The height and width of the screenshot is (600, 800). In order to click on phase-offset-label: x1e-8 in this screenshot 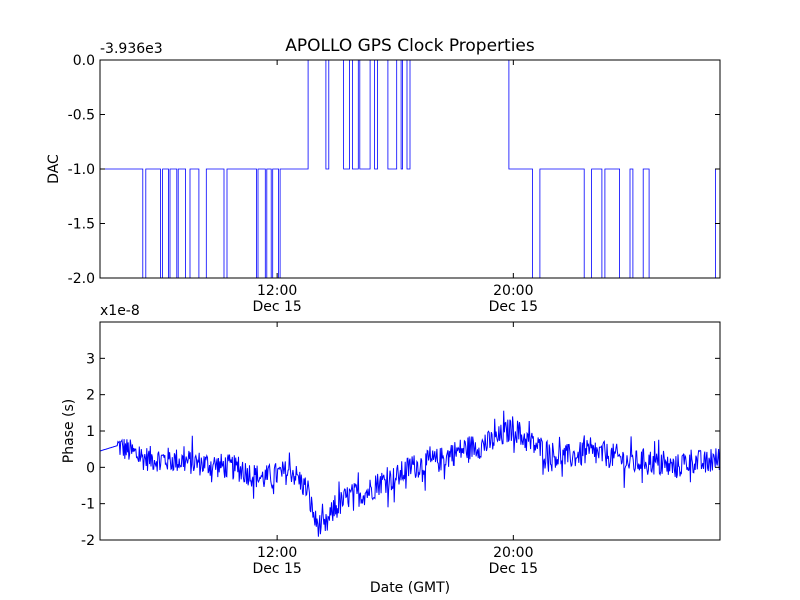, I will do `click(120, 311)`.